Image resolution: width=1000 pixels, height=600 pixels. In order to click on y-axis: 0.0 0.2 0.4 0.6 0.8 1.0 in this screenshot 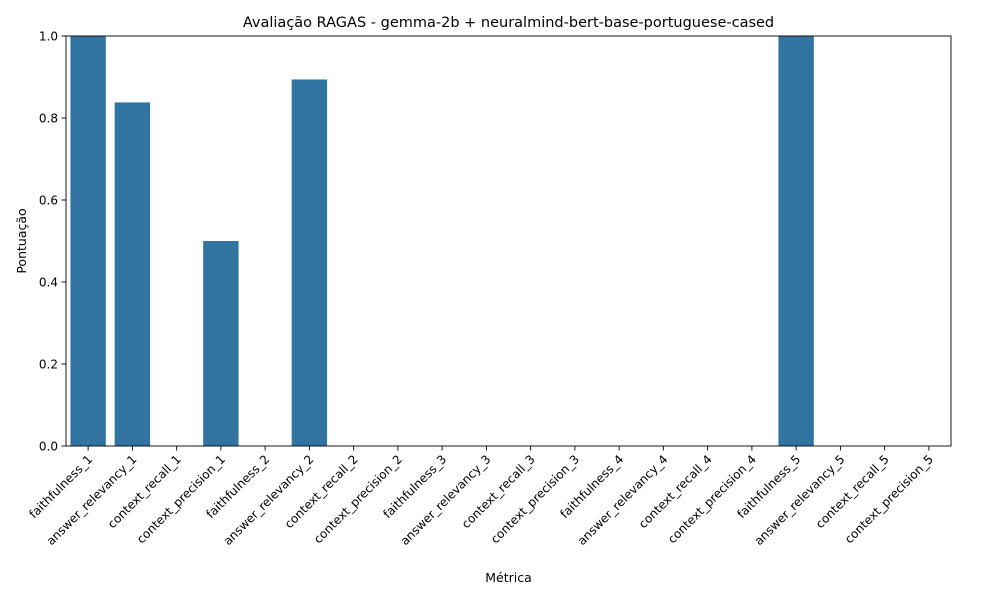, I will do `click(52, 241)`.